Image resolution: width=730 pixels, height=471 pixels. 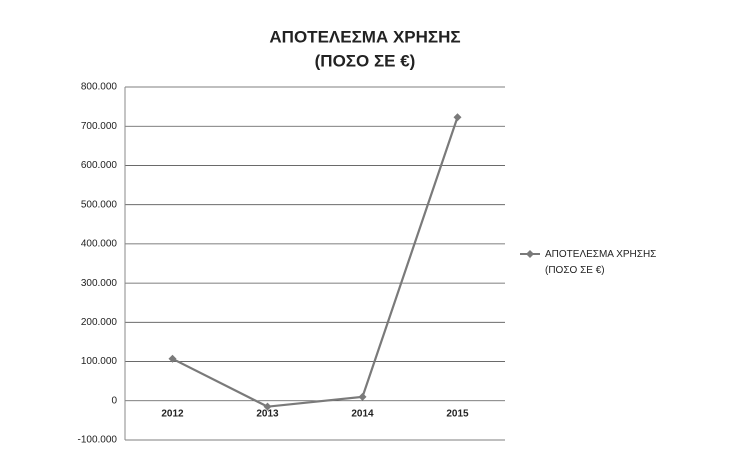 What do you see at coordinates (98, 440) in the screenshot?
I see `y-tick-label: -100.000` at bounding box center [98, 440].